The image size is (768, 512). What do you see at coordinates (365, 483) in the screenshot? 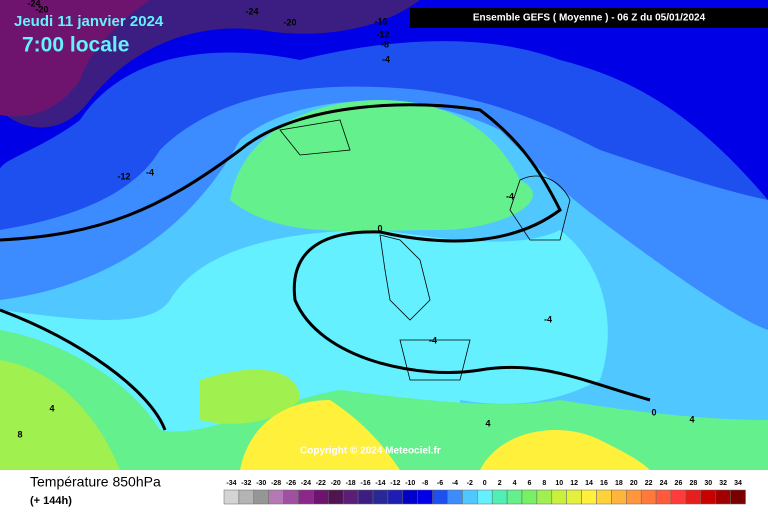
I see `legend-label: -16` at bounding box center [365, 483].